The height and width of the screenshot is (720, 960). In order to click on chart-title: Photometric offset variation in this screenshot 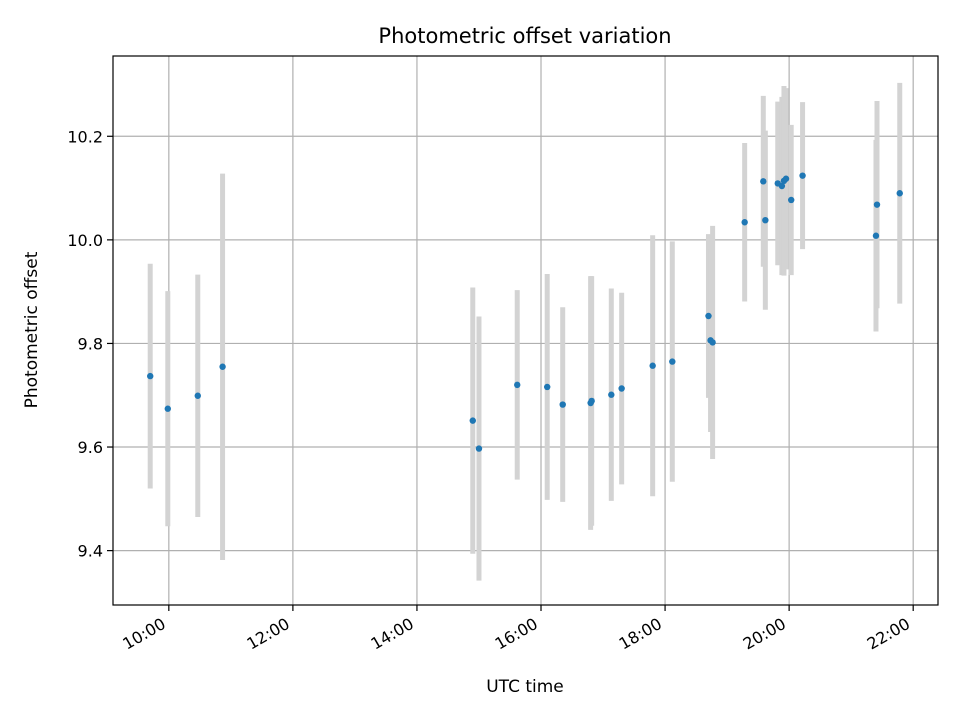, I will do `click(524, 36)`.